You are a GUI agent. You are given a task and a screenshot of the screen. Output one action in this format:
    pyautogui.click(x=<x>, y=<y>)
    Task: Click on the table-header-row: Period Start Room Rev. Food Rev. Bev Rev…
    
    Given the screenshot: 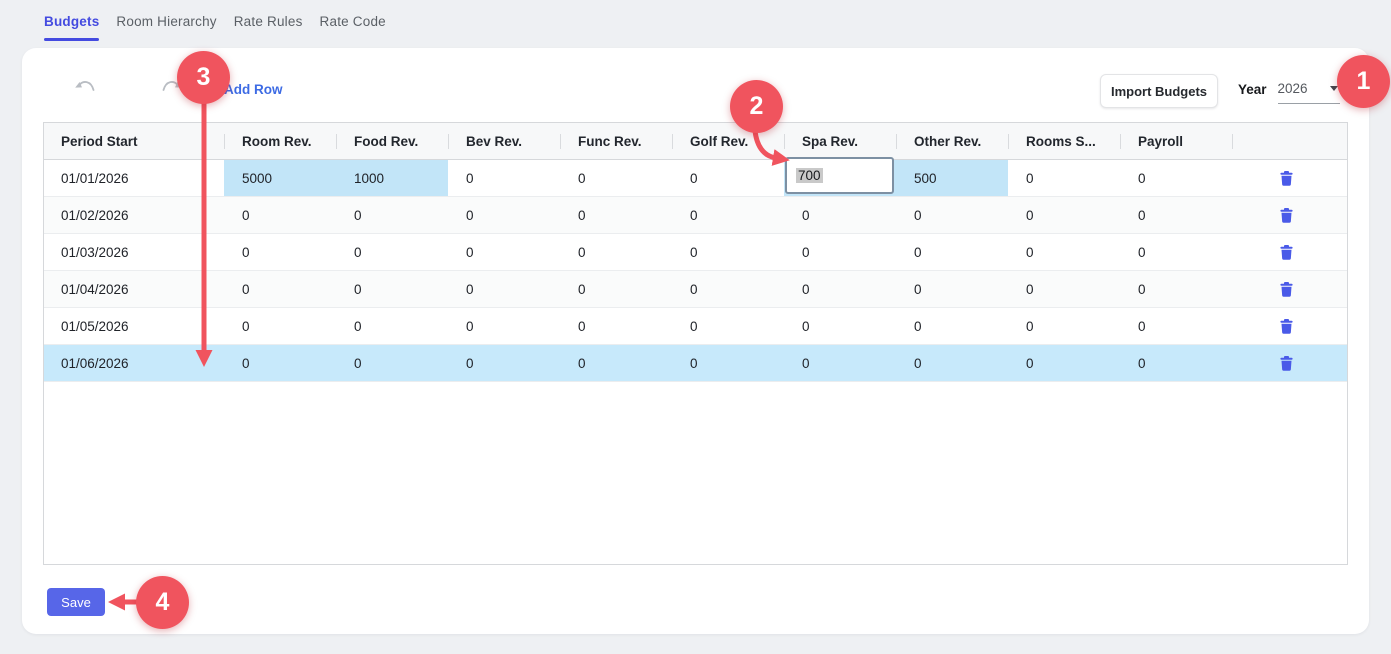 What is the action you would take?
    pyautogui.click(x=695, y=141)
    